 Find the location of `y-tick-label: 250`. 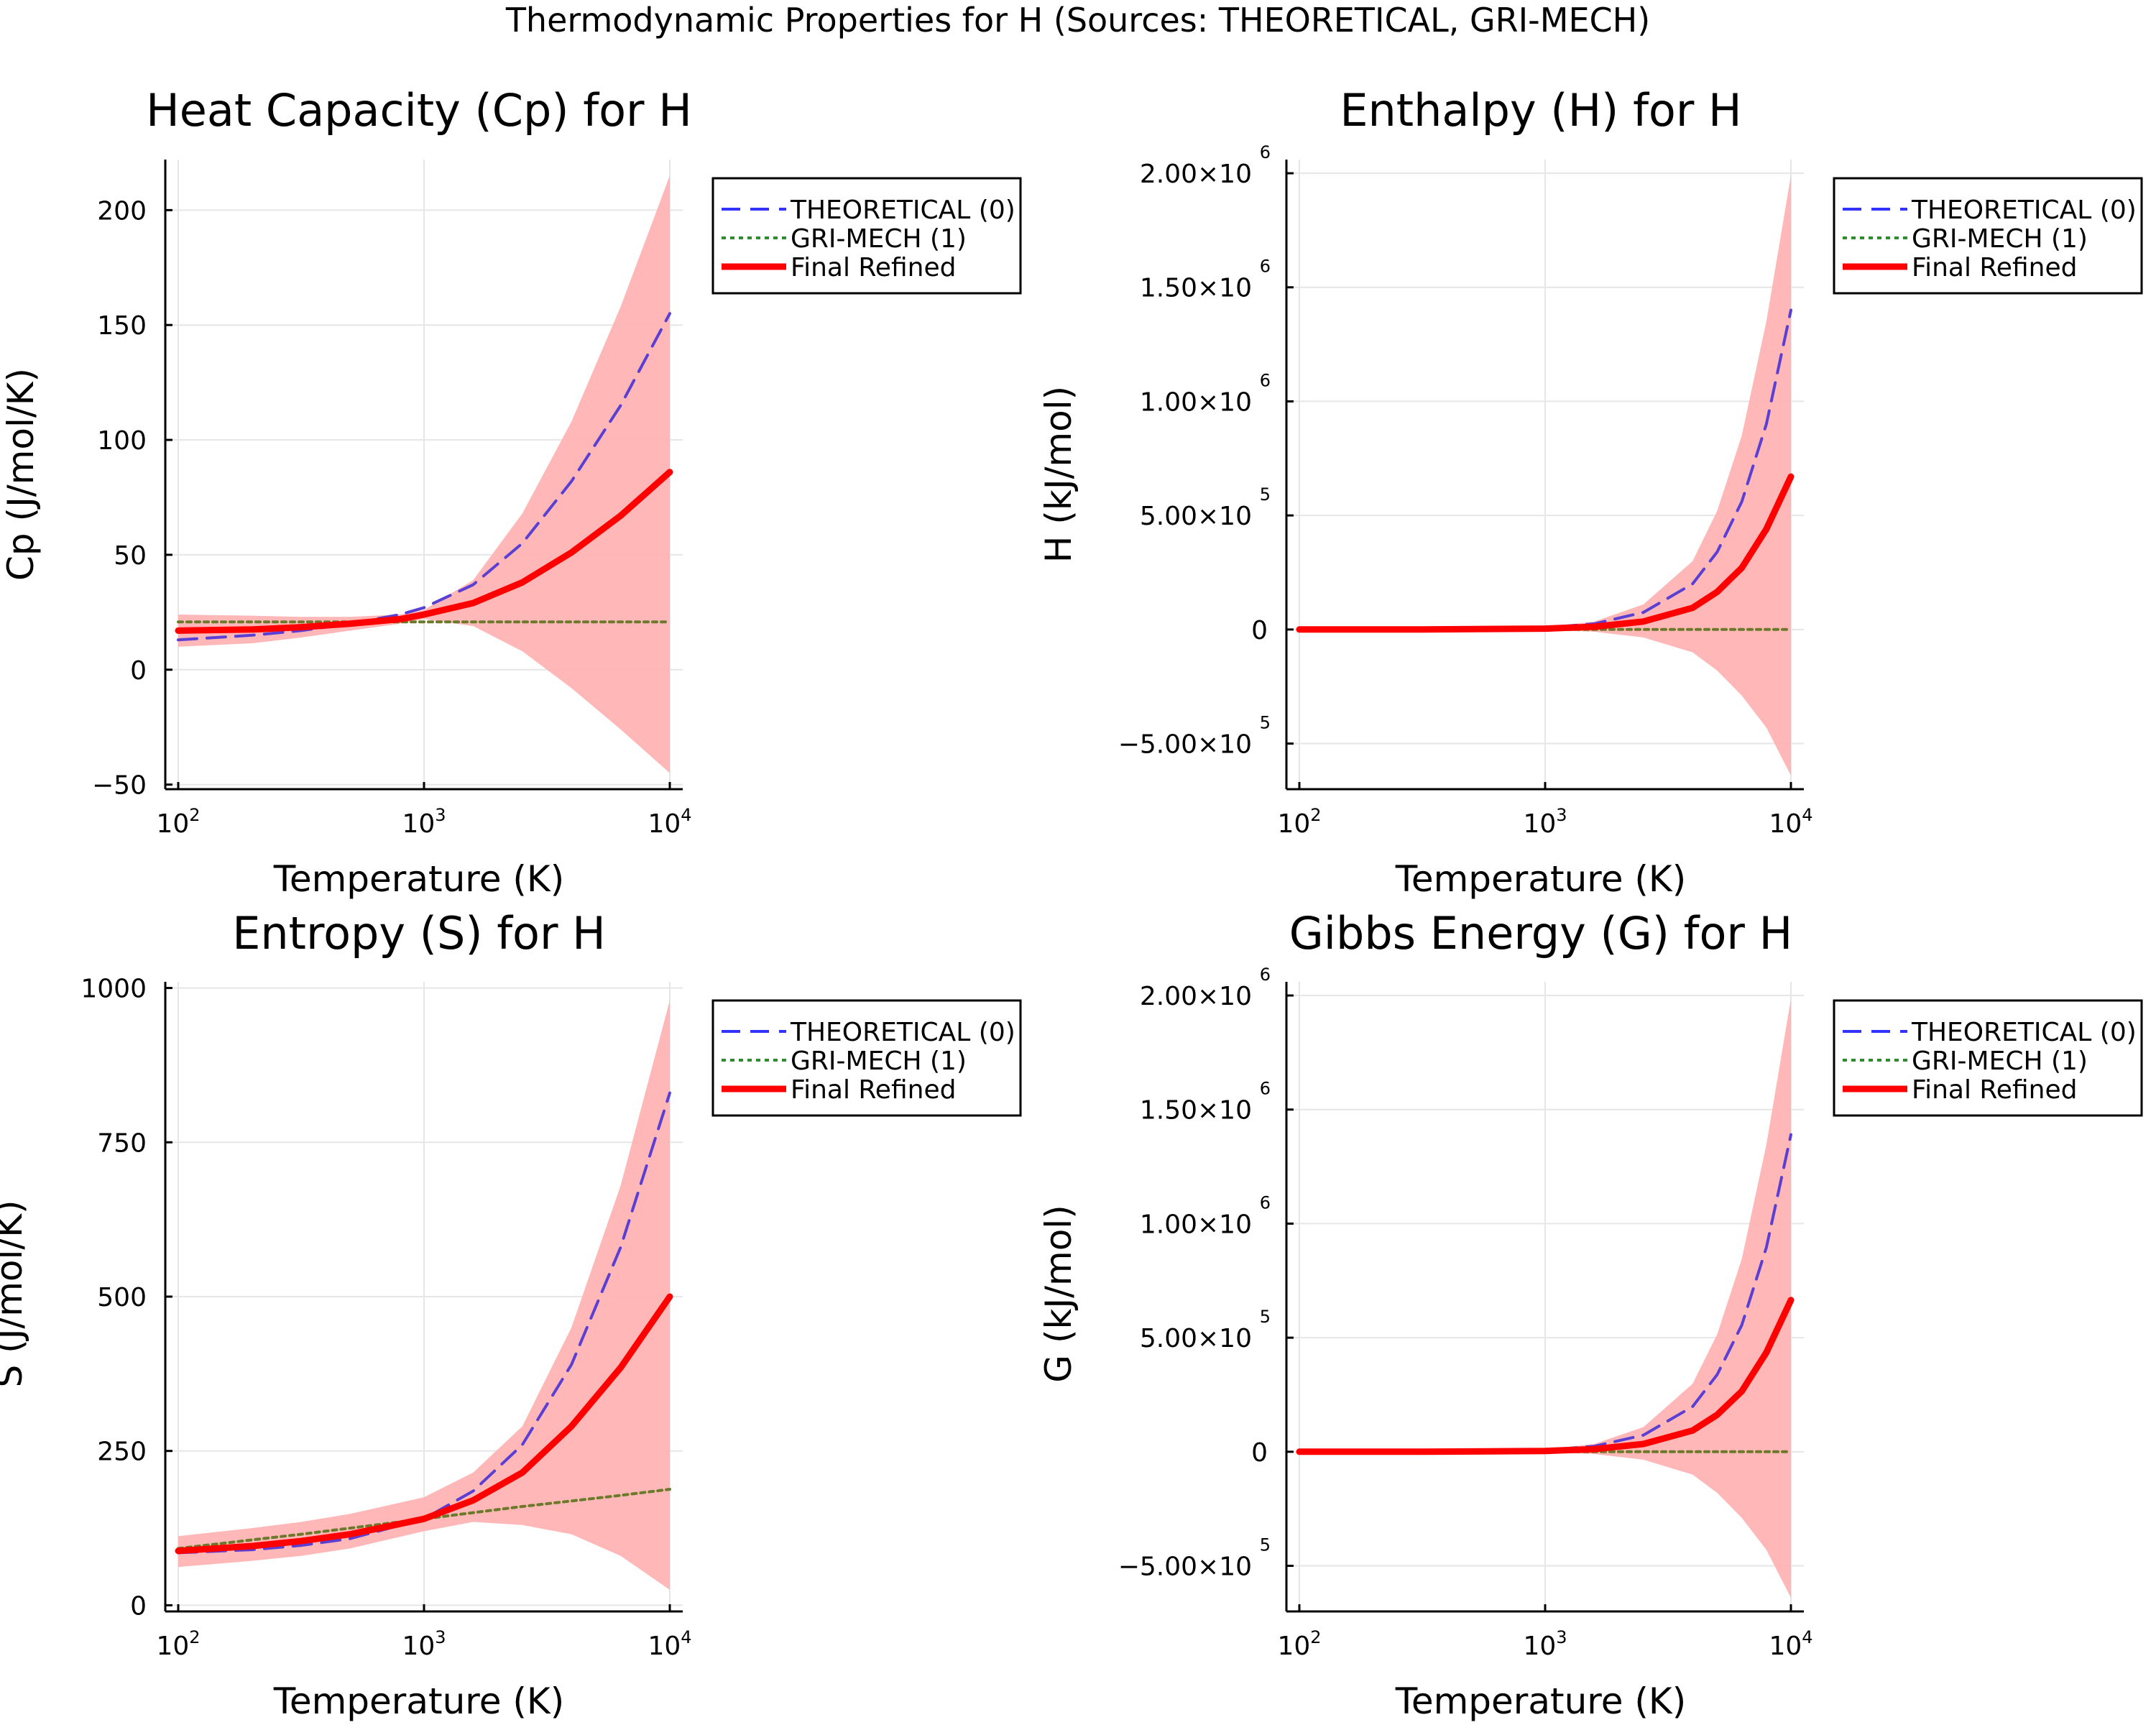

y-tick-label: 250 is located at coordinates (122, 1452).